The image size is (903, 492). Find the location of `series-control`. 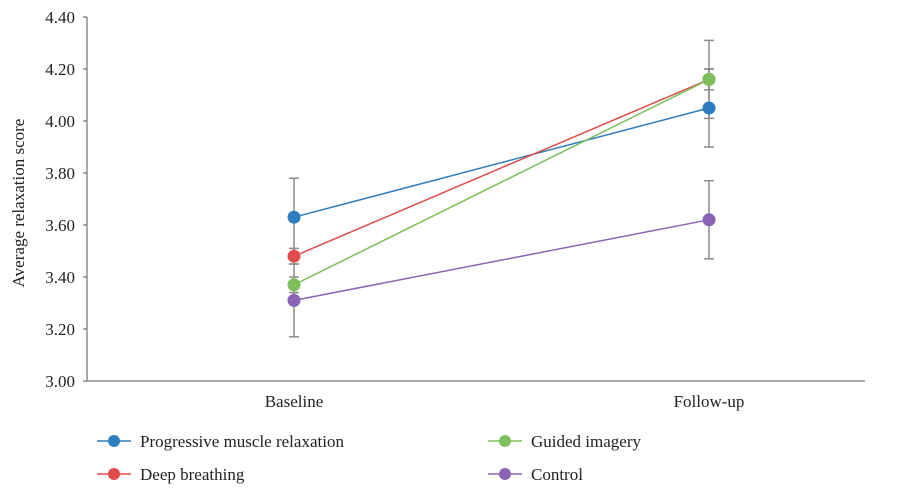

series-control is located at coordinates (501, 260).